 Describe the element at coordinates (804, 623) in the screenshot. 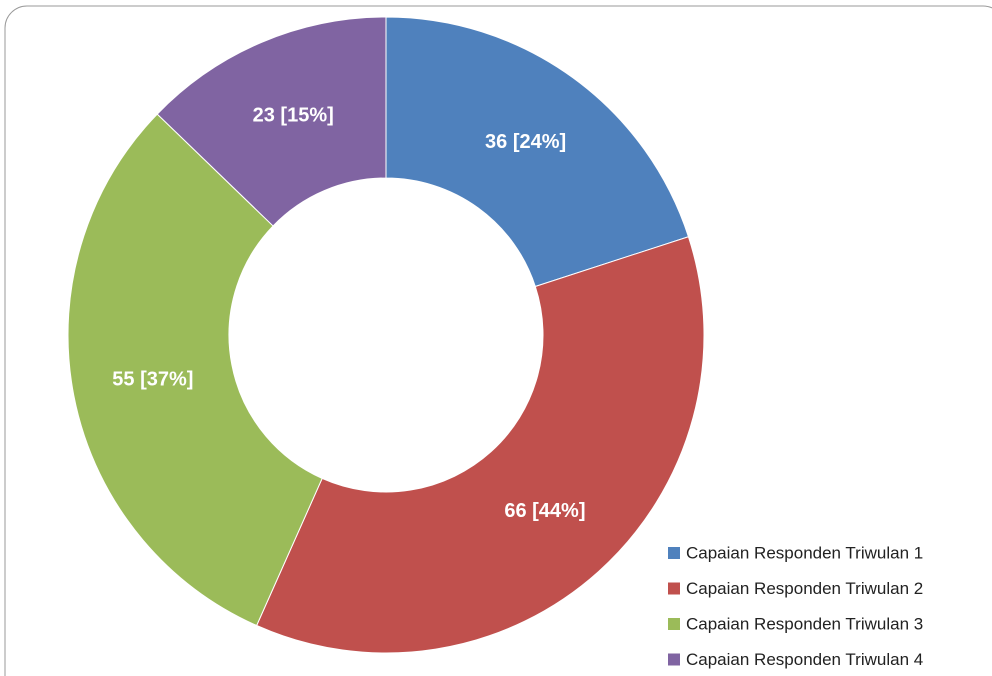

I see `legend-label: Capaian Responden Triwulan 3` at that location.